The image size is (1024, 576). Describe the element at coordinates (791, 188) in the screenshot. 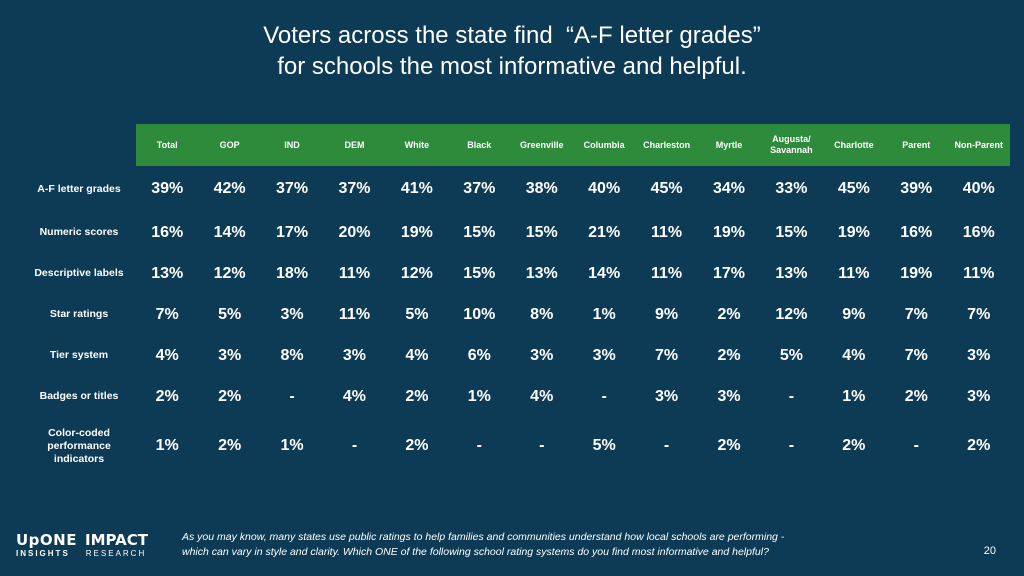

I see `data-label: 33%` at that location.